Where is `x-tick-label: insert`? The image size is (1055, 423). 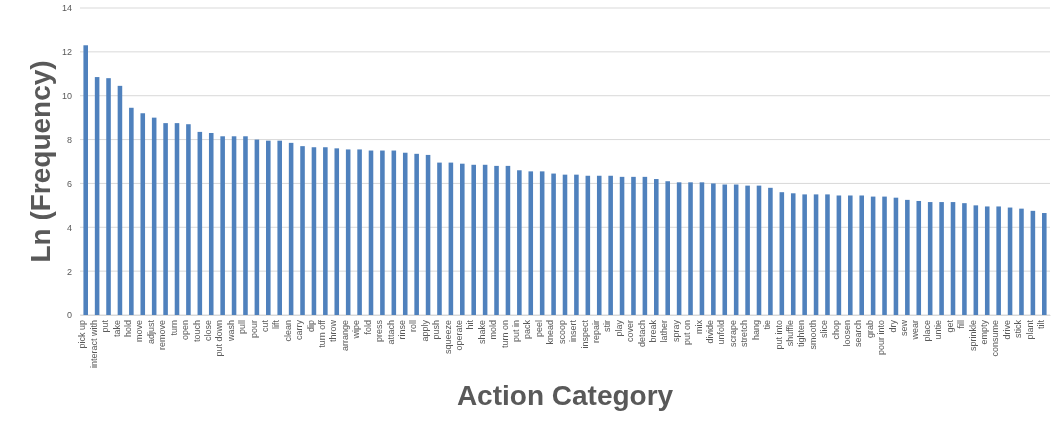 x-tick-label: insert is located at coordinates (573, 331).